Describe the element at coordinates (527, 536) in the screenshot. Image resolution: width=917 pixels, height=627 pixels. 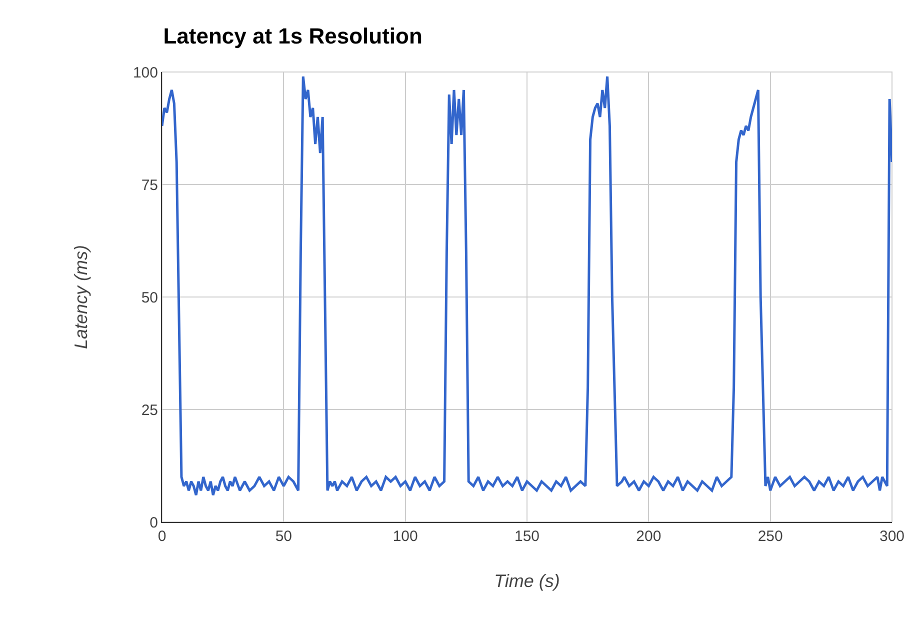
I see `x-tick-label: 150` at that location.